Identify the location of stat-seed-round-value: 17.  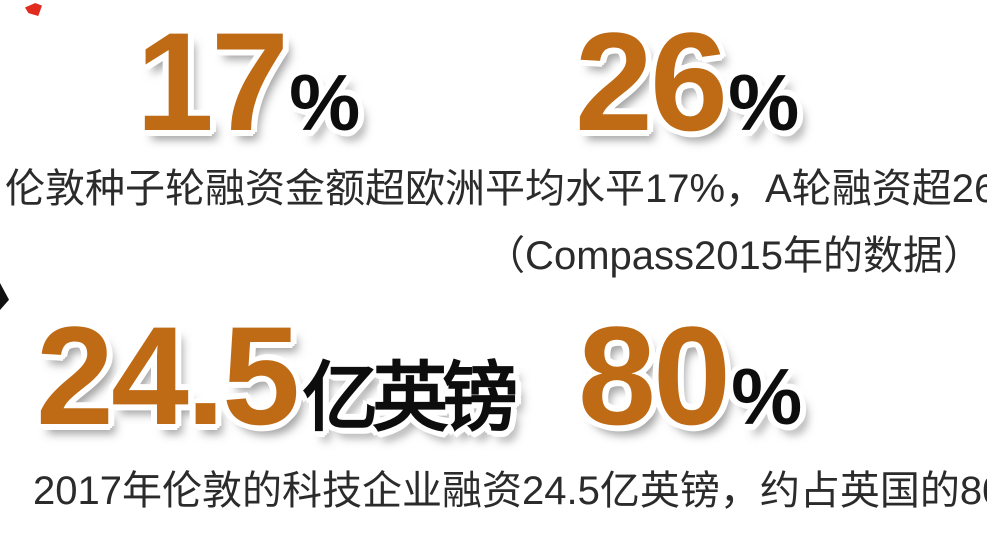
(212, 81).